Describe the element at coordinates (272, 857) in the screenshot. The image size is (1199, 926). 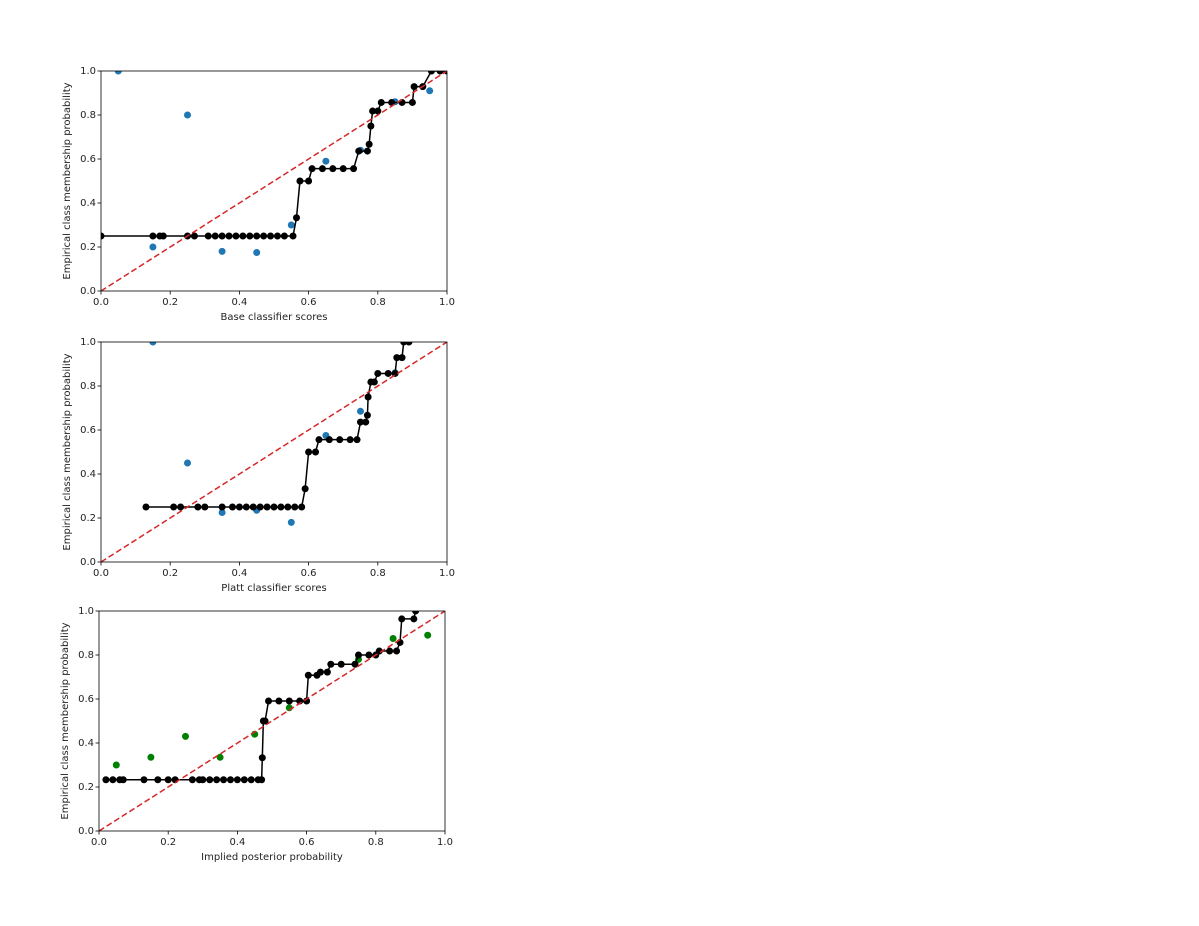
I see `x-axis-label: Implied posterior probability` at that location.